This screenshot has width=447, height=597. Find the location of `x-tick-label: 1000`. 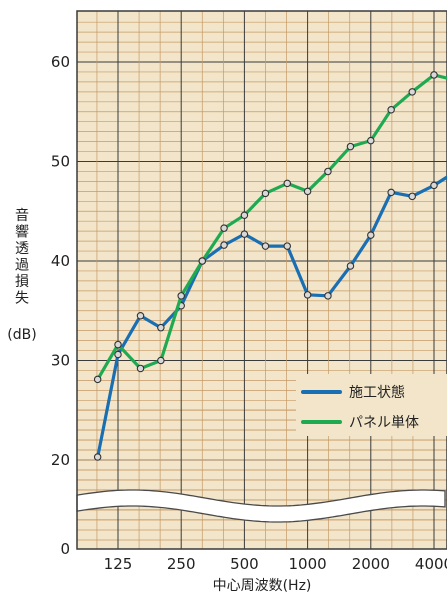

x-tick-label: 1000 is located at coordinates (308, 564).